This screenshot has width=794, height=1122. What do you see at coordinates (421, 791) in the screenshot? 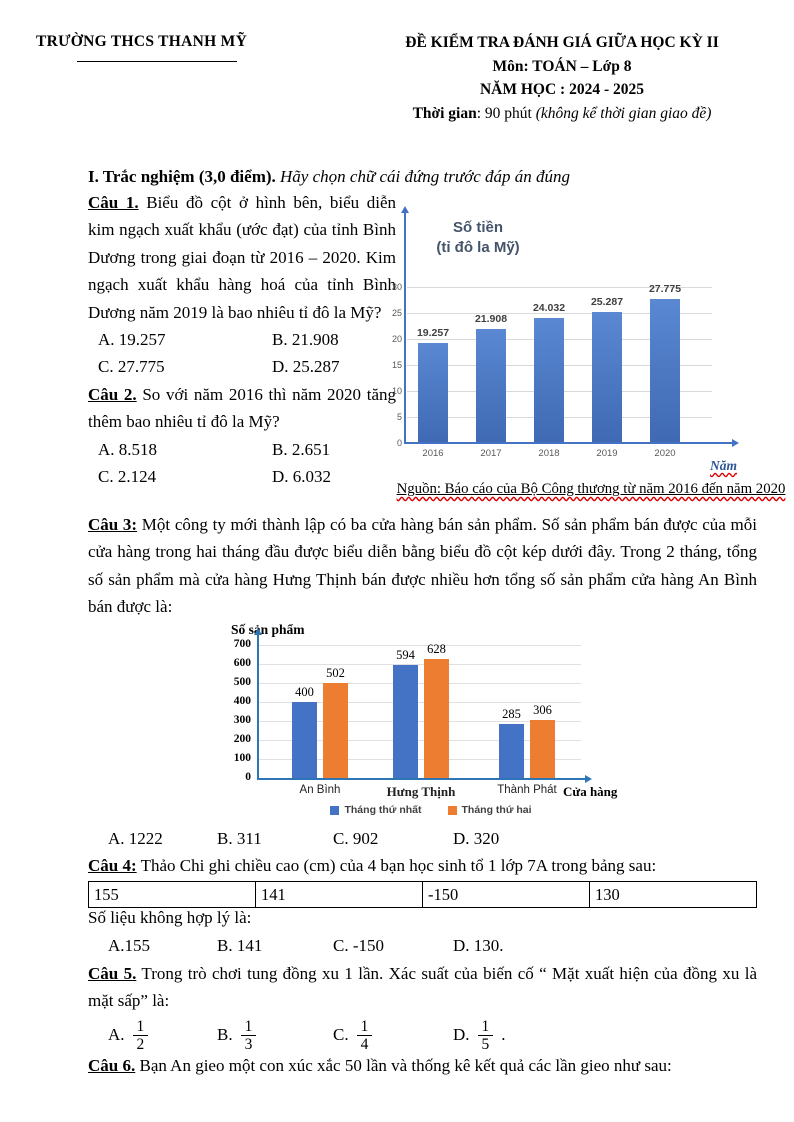
I see `x-tick-label: Hưng Thịnh` at bounding box center [421, 791].